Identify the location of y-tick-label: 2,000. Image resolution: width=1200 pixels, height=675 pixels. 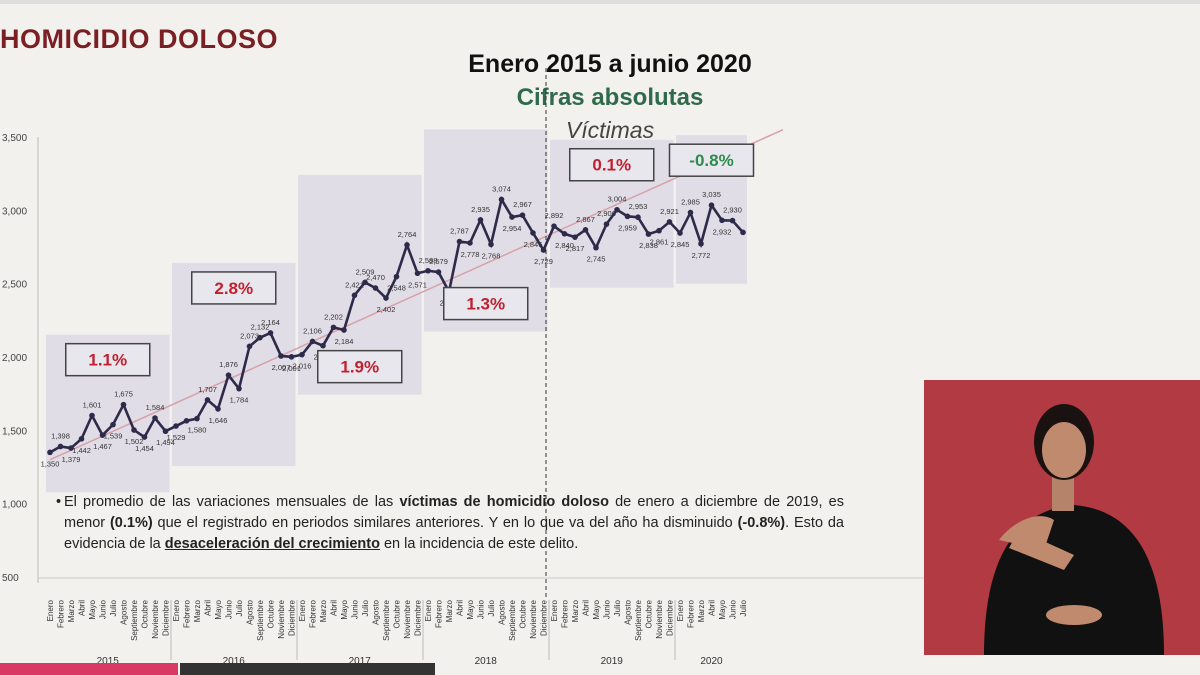
(14, 358).